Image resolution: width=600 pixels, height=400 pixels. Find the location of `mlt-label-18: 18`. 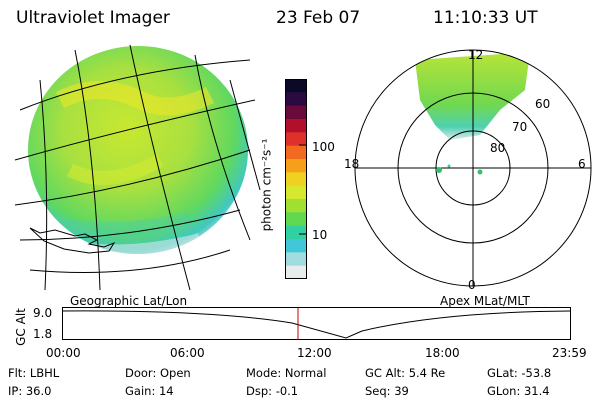

mlt-label-18: 18 is located at coordinates (352, 164).